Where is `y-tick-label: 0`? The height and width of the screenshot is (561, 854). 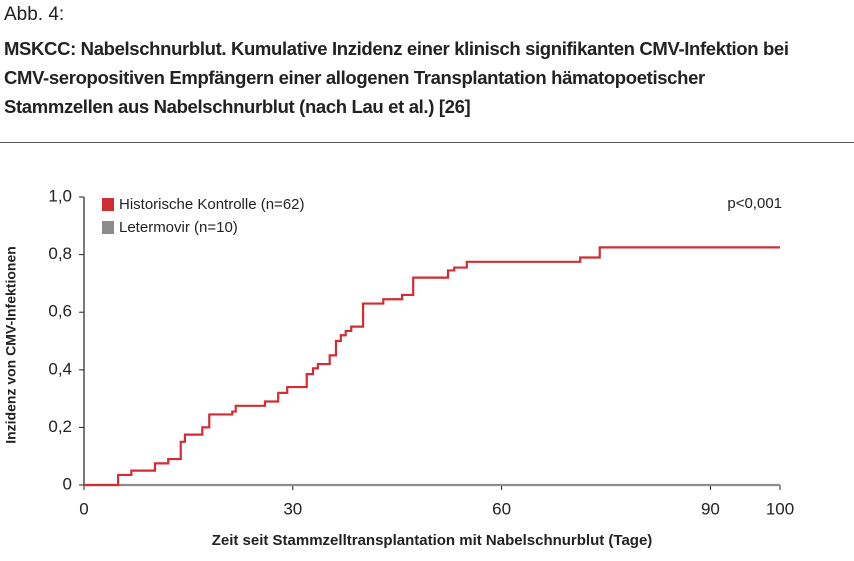 y-tick-label: 0 is located at coordinates (67, 483).